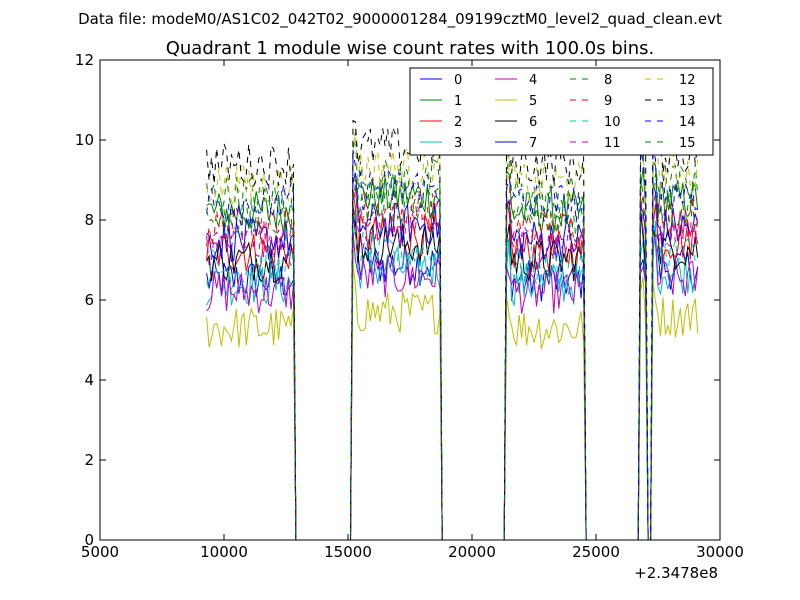 The height and width of the screenshot is (600, 800). Describe the element at coordinates (100, 552) in the screenshot. I see `x-tick-label: 5000` at that location.